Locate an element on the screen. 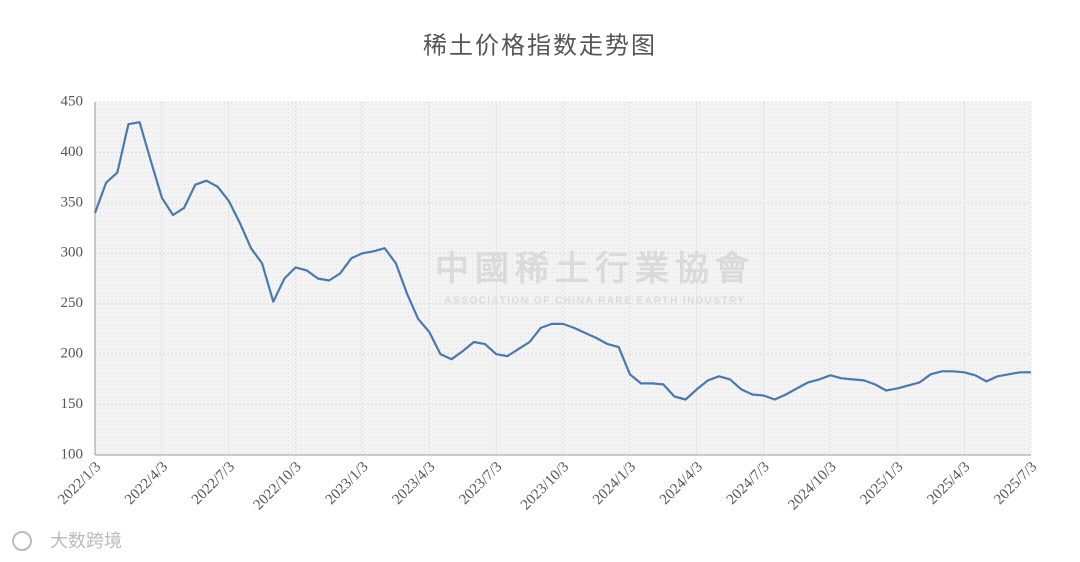  badge-icon is located at coordinates (22, 541).